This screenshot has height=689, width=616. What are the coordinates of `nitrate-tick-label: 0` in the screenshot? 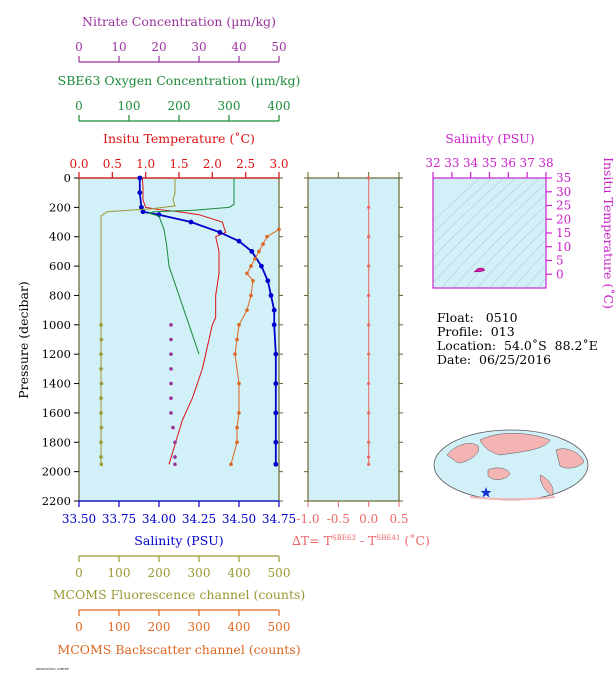 It's located at (79, 47).